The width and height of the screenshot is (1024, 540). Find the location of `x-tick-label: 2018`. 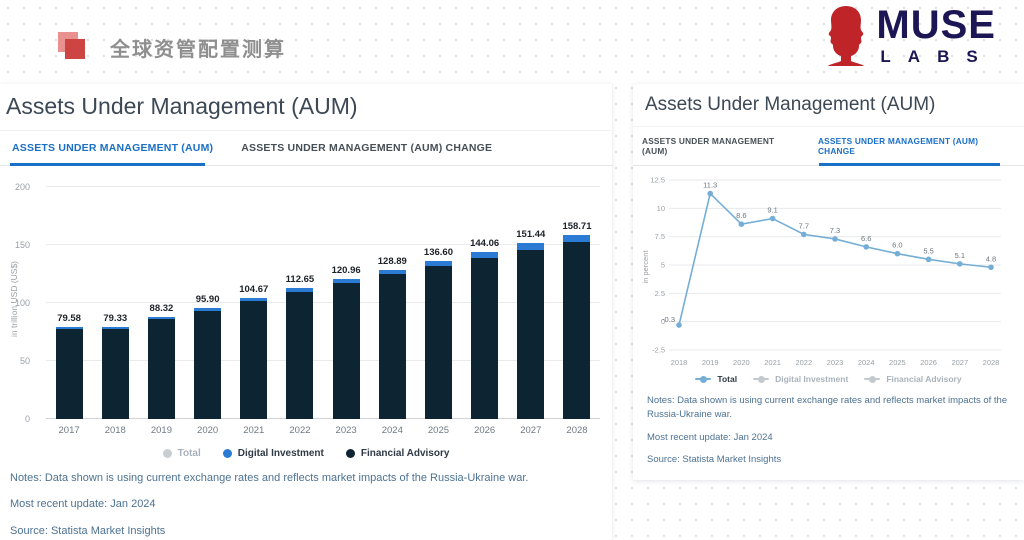

x-tick-label: 2018 is located at coordinates (679, 362).